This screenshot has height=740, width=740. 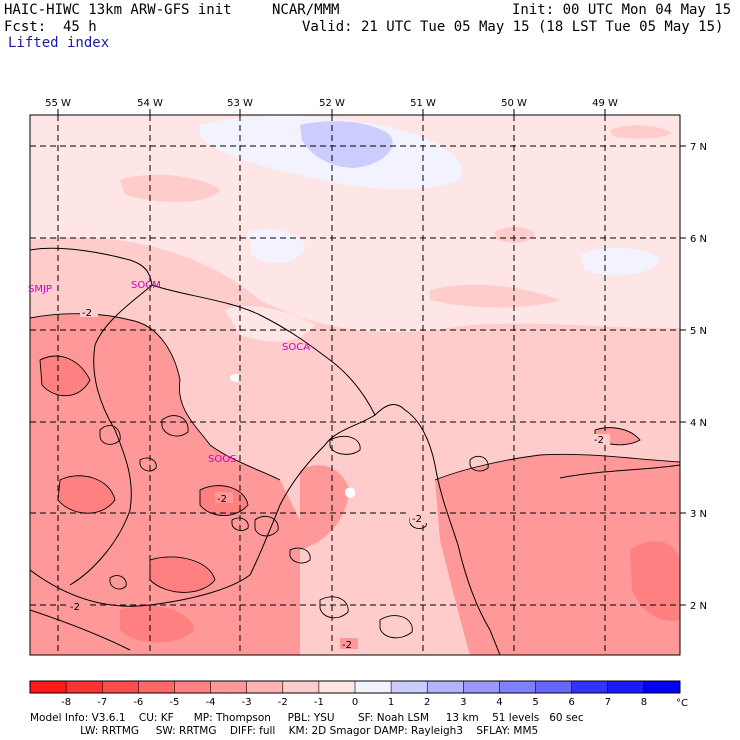 What do you see at coordinates (698, 514) in the screenshot?
I see `lat-label: 3 N` at bounding box center [698, 514].